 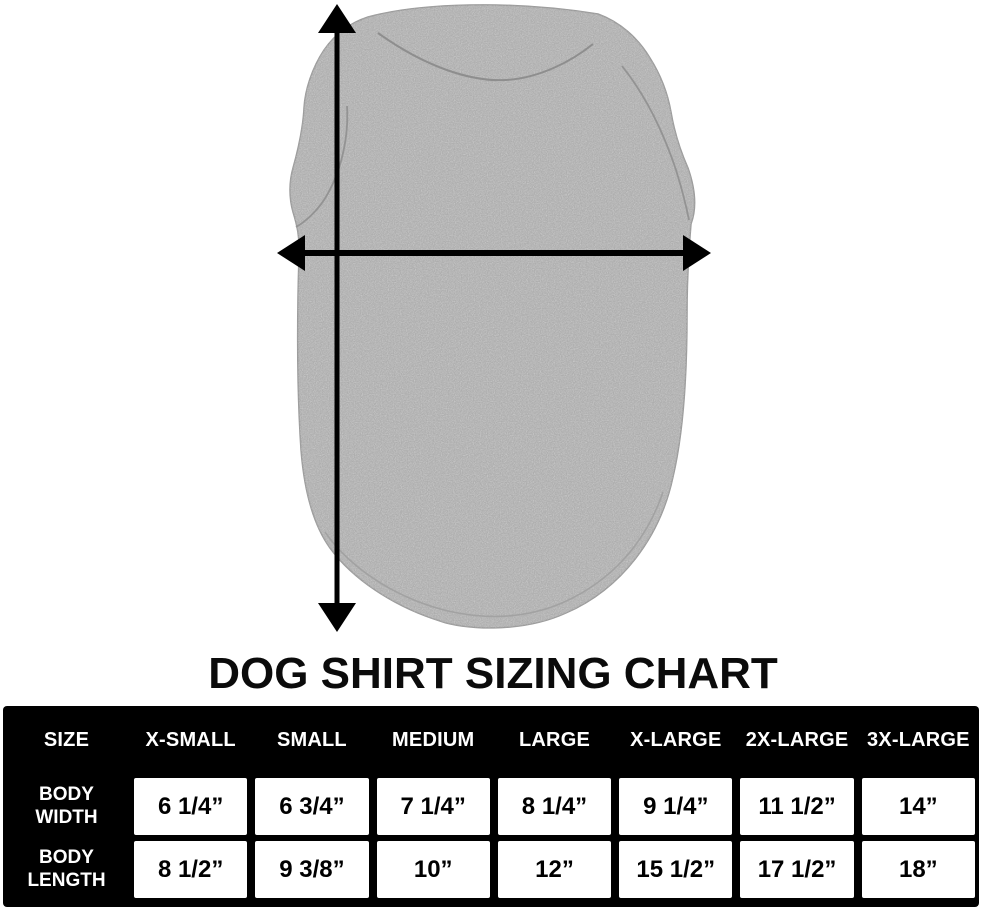 What do you see at coordinates (797, 869) in the screenshot?
I see `table-cell-length-2x-large: 17 1/2”` at bounding box center [797, 869].